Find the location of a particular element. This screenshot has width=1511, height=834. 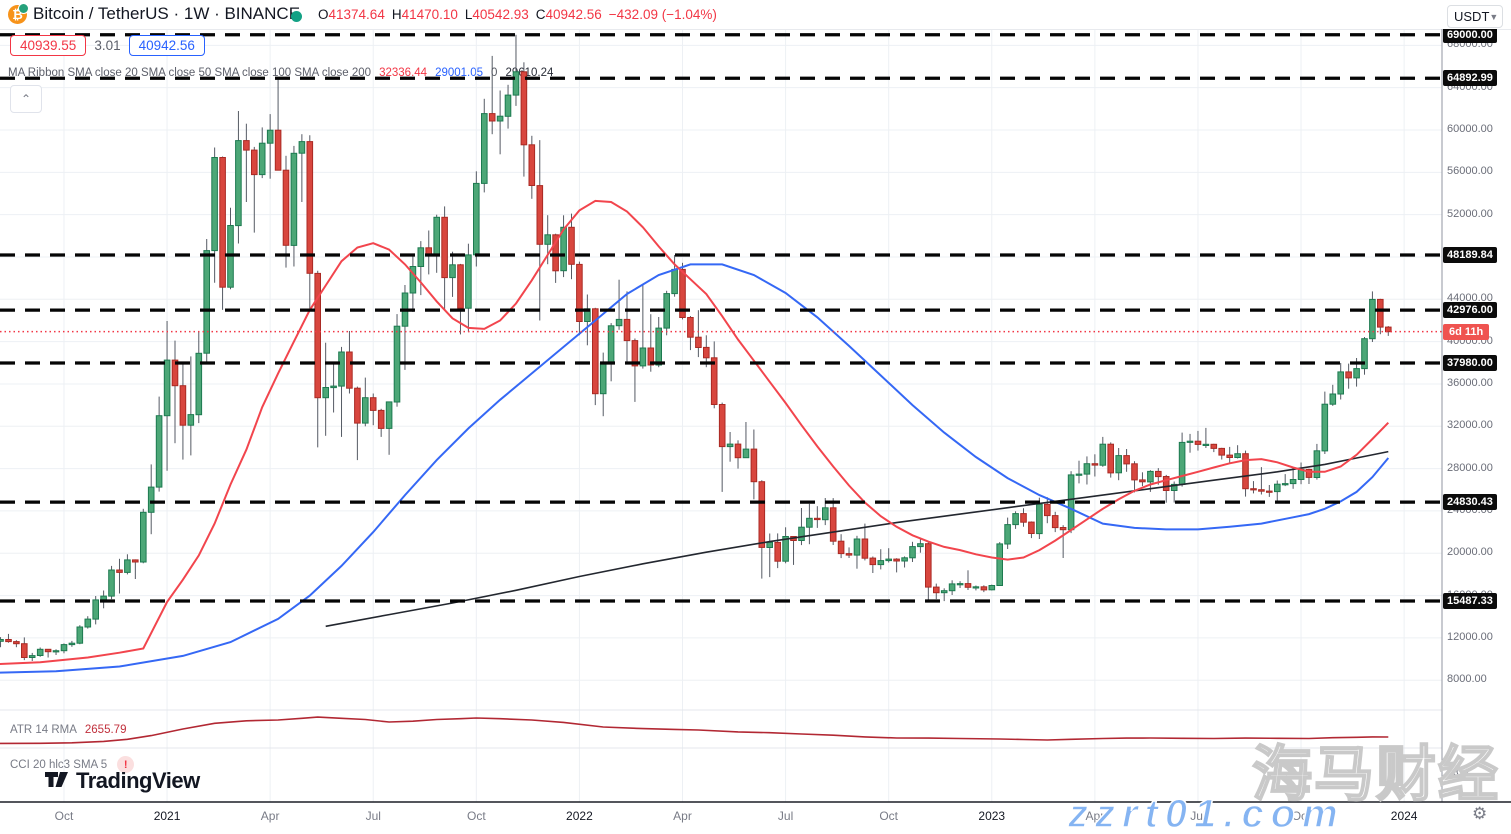

ohlc-value: 40942.56 is located at coordinates (573, 14).